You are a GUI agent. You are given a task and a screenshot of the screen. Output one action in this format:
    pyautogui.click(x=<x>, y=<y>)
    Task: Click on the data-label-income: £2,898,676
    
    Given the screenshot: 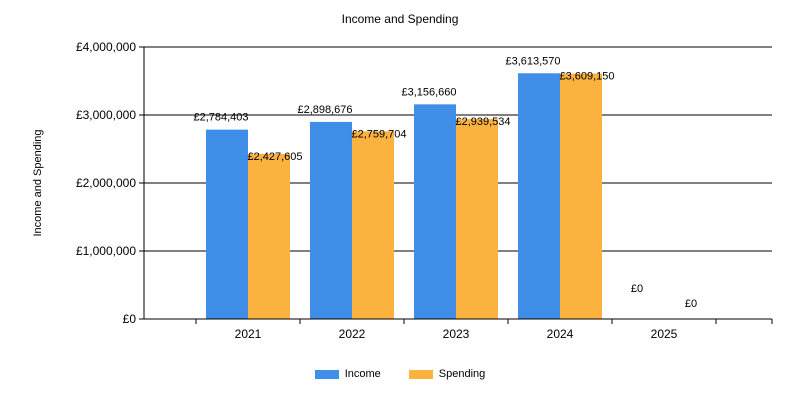 What is the action you would take?
    pyautogui.click(x=324, y=110)
    